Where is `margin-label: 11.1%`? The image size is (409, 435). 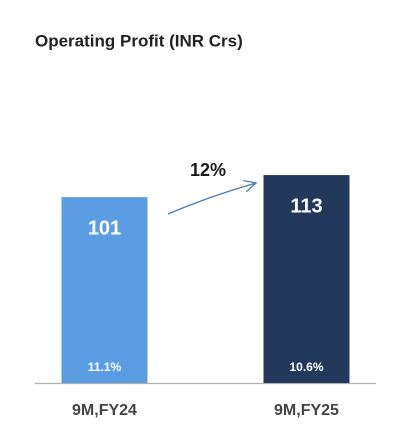
margin-label: 11.1% is located at coordinates (105, 367).